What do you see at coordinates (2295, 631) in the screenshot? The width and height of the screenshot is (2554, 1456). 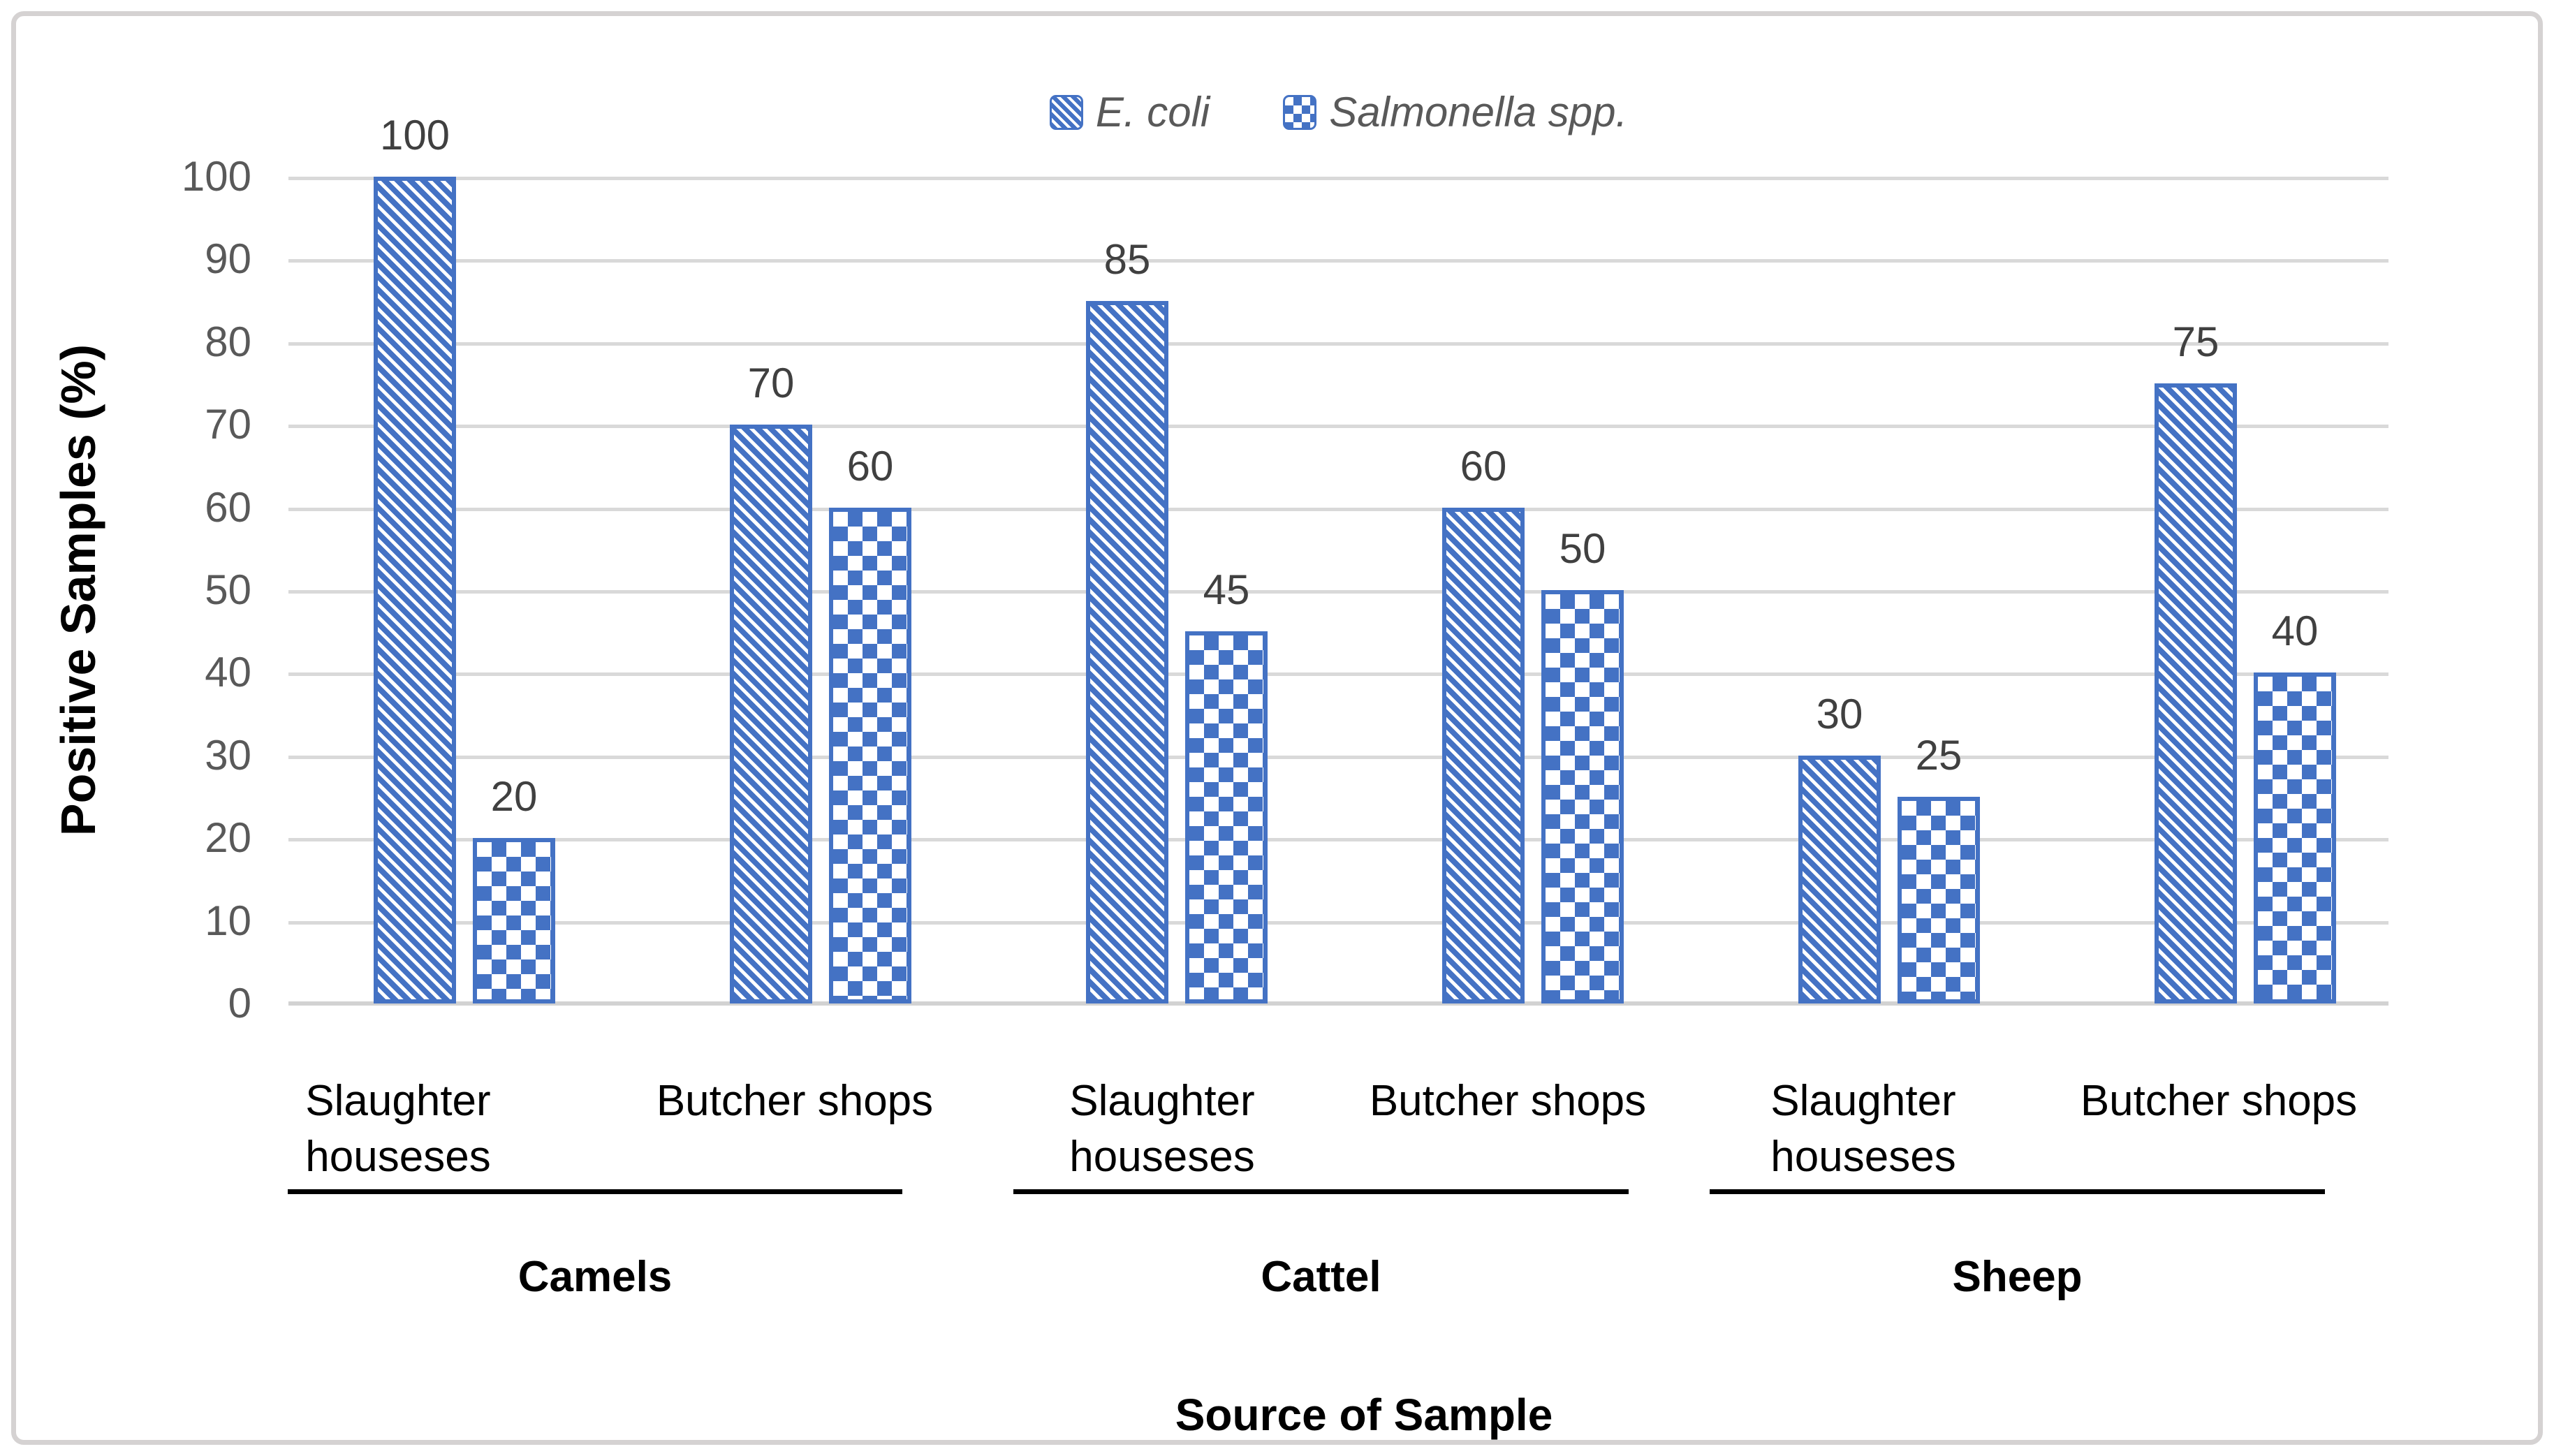 I see `data-label: 40` at bounding box center [2295, 631].